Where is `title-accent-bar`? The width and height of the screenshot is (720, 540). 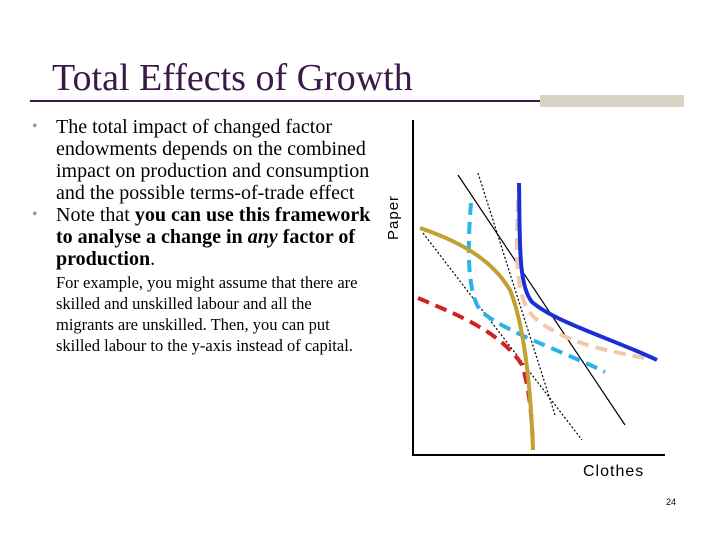
title-accent-bar is located at coordinates (612, 101).